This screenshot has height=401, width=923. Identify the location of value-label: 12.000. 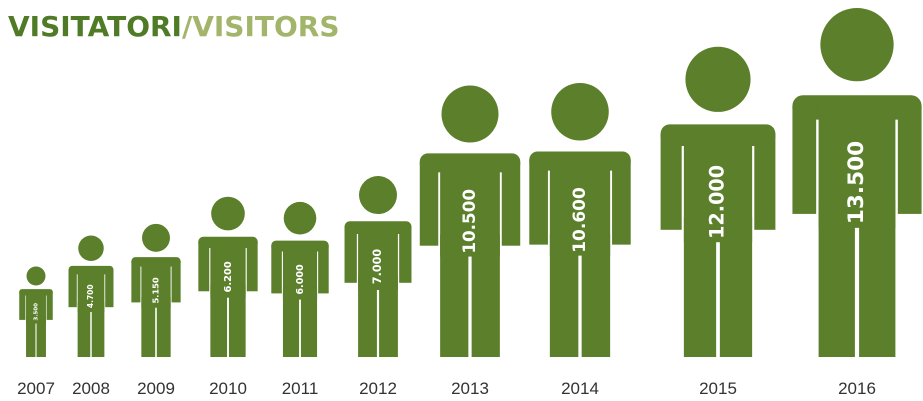
(717, 202).